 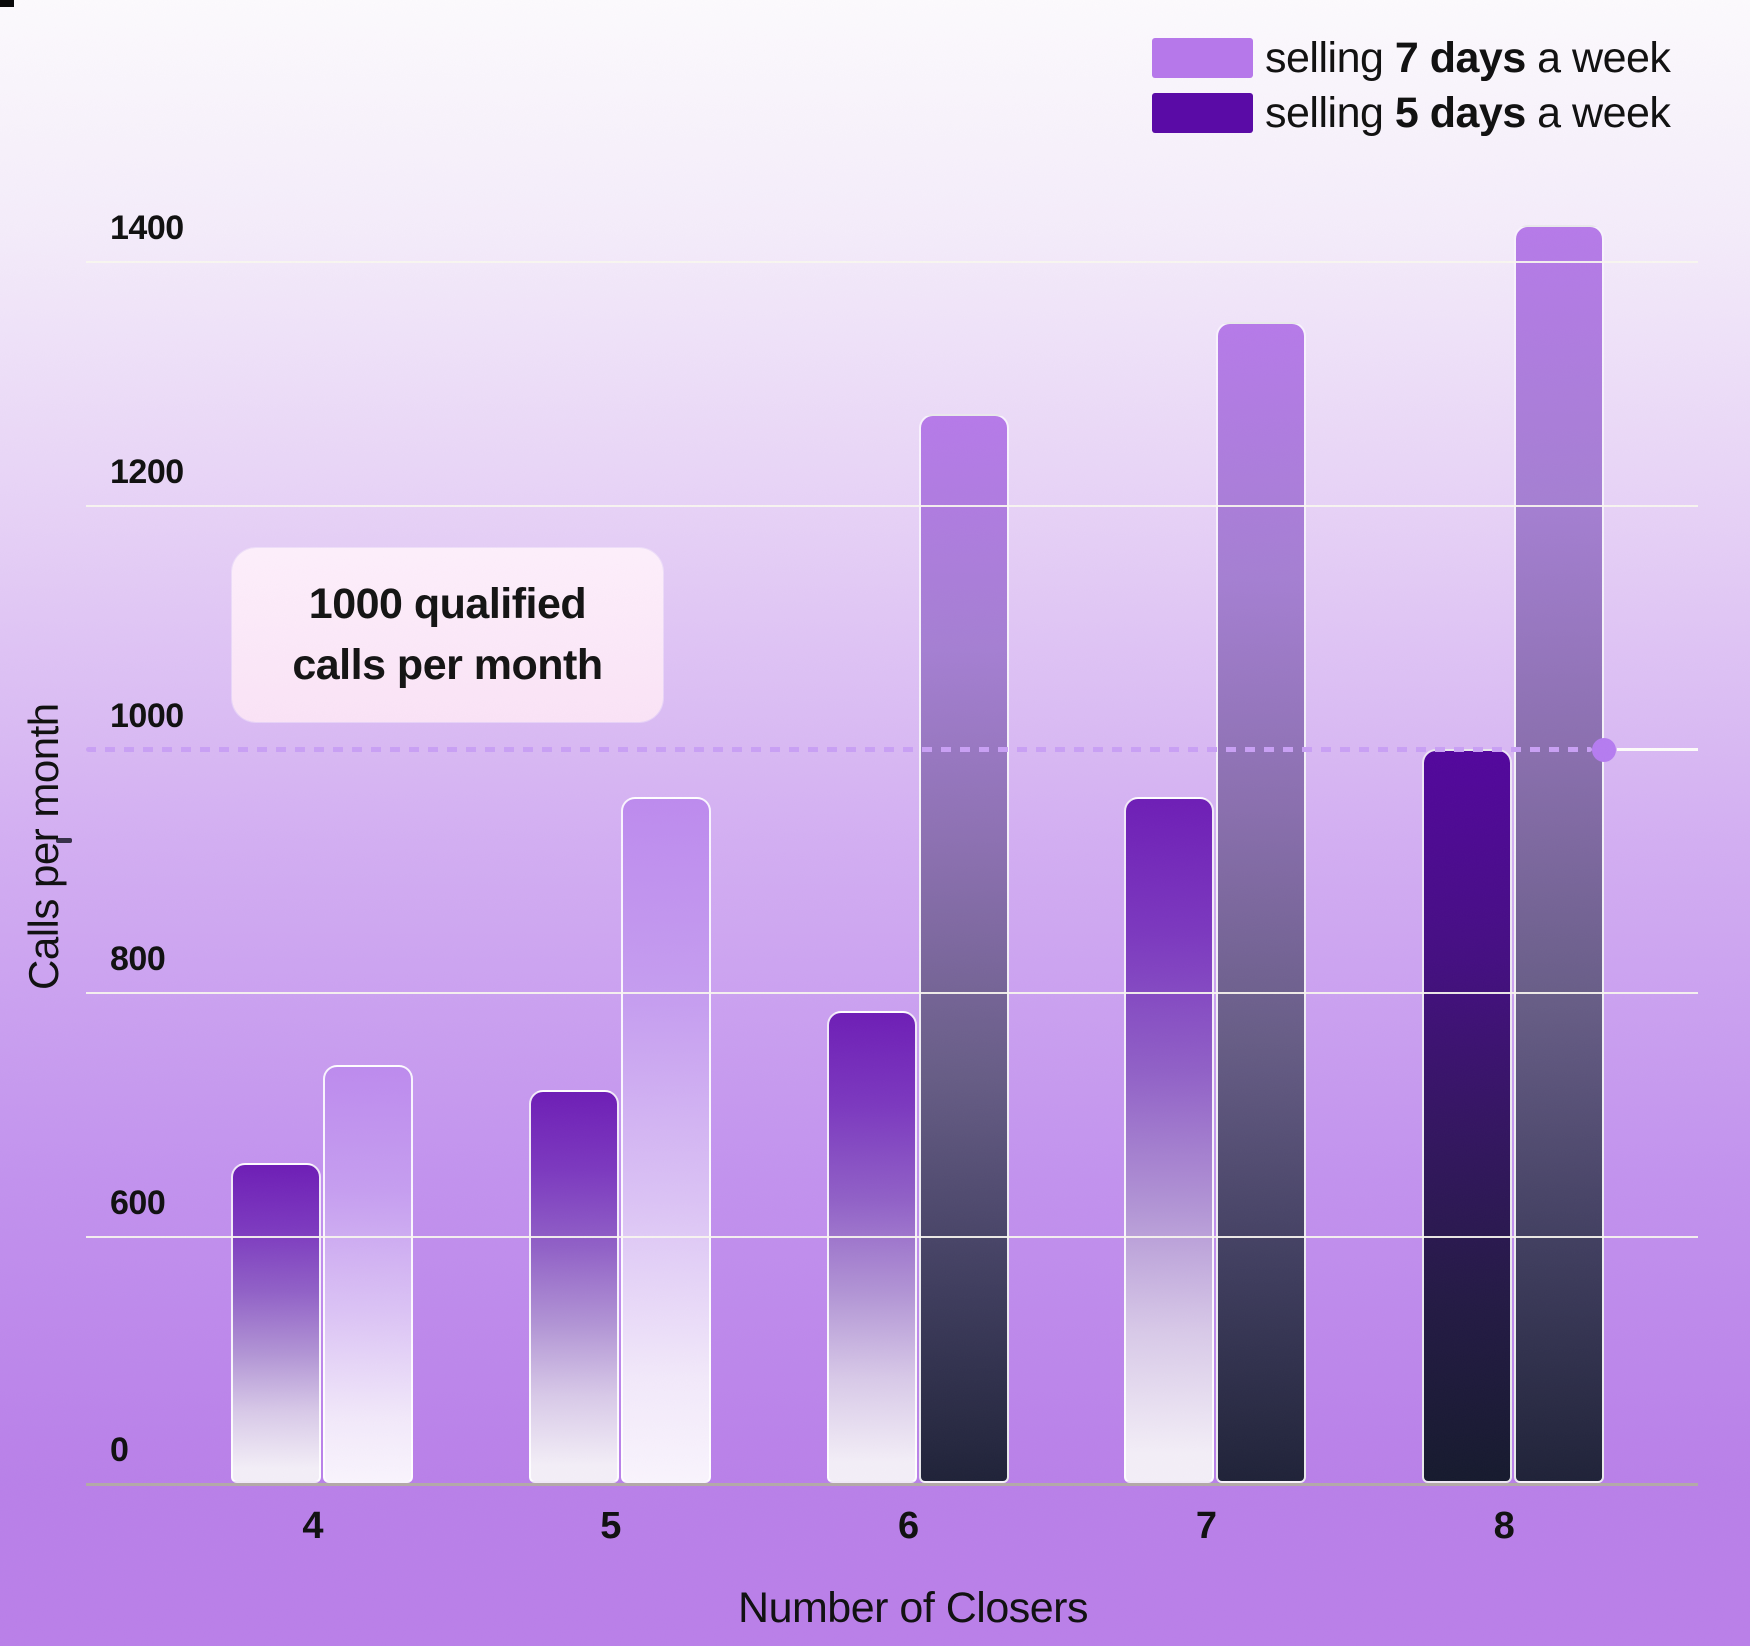 I want to click on legend-label-5-days: selling 5 days a week, so click(x=1468, y=113).